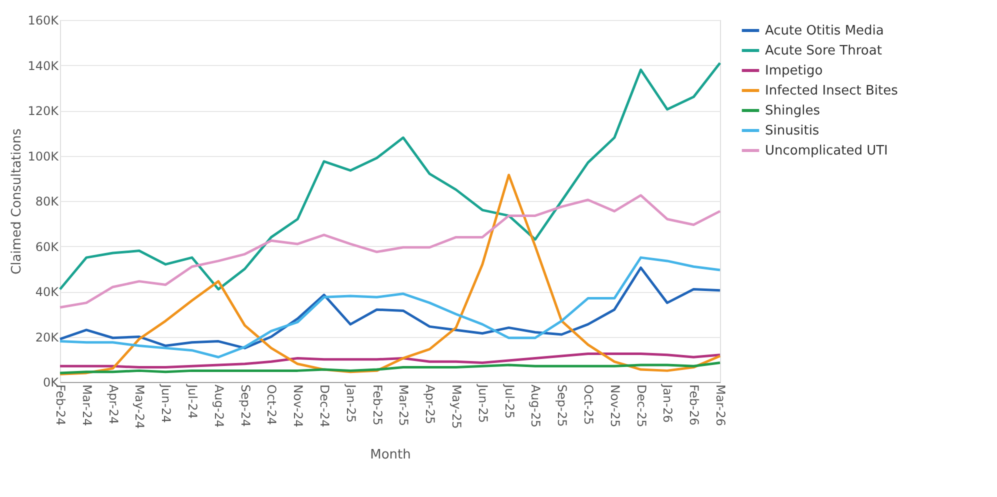 The width and height of the screenshot is (997, 497). I want to click on x-tick-label: Mar-25, so click(403, 405).